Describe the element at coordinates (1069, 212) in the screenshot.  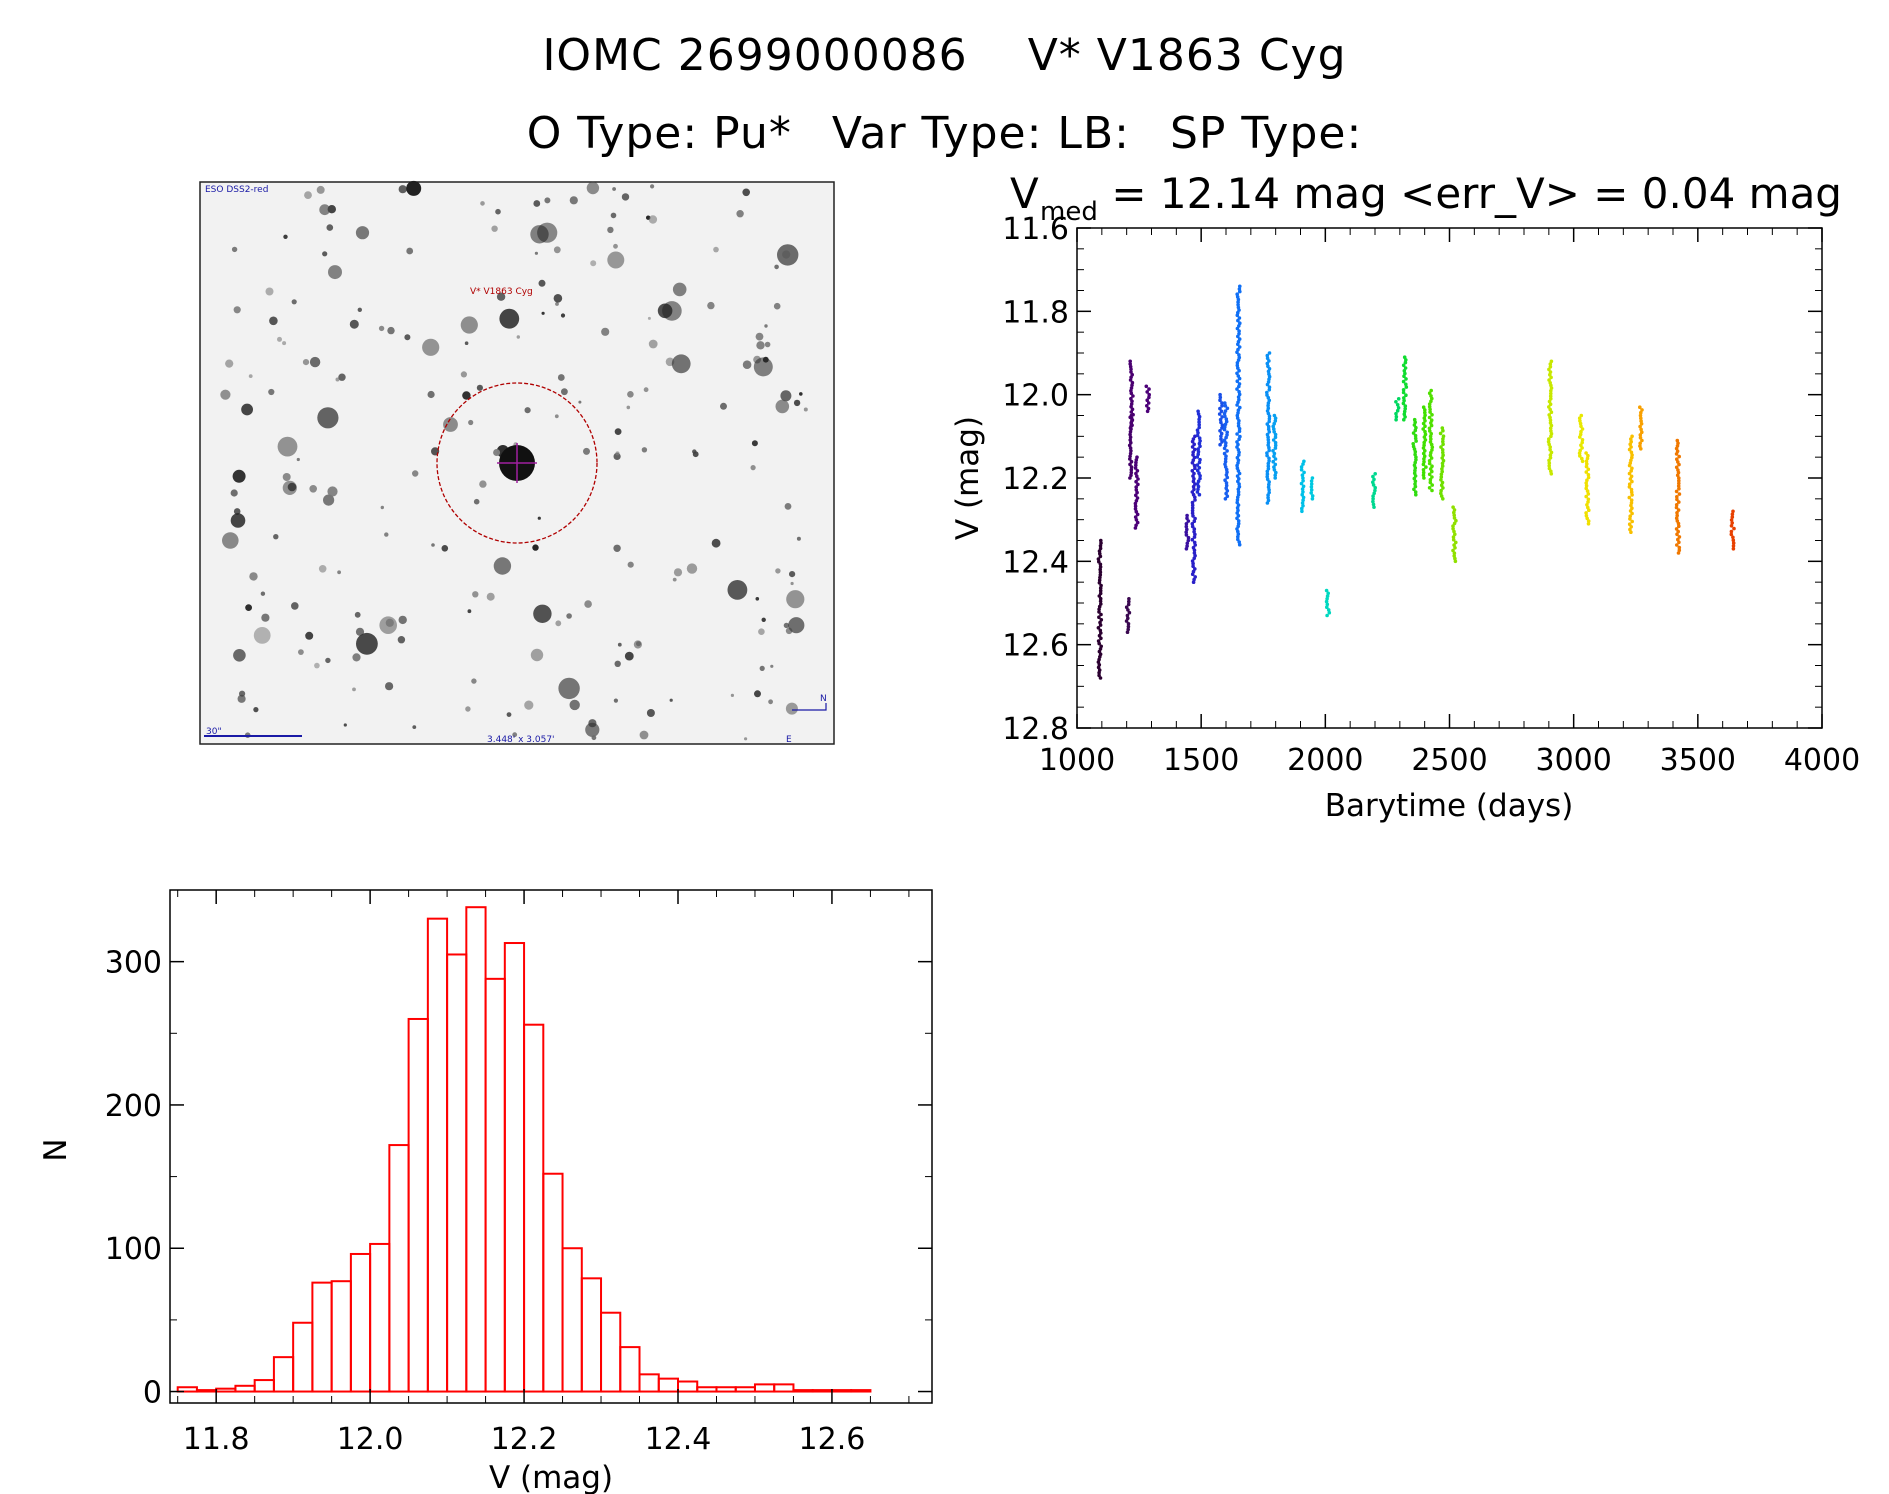
I see `lc-title-sub: med` at that location.